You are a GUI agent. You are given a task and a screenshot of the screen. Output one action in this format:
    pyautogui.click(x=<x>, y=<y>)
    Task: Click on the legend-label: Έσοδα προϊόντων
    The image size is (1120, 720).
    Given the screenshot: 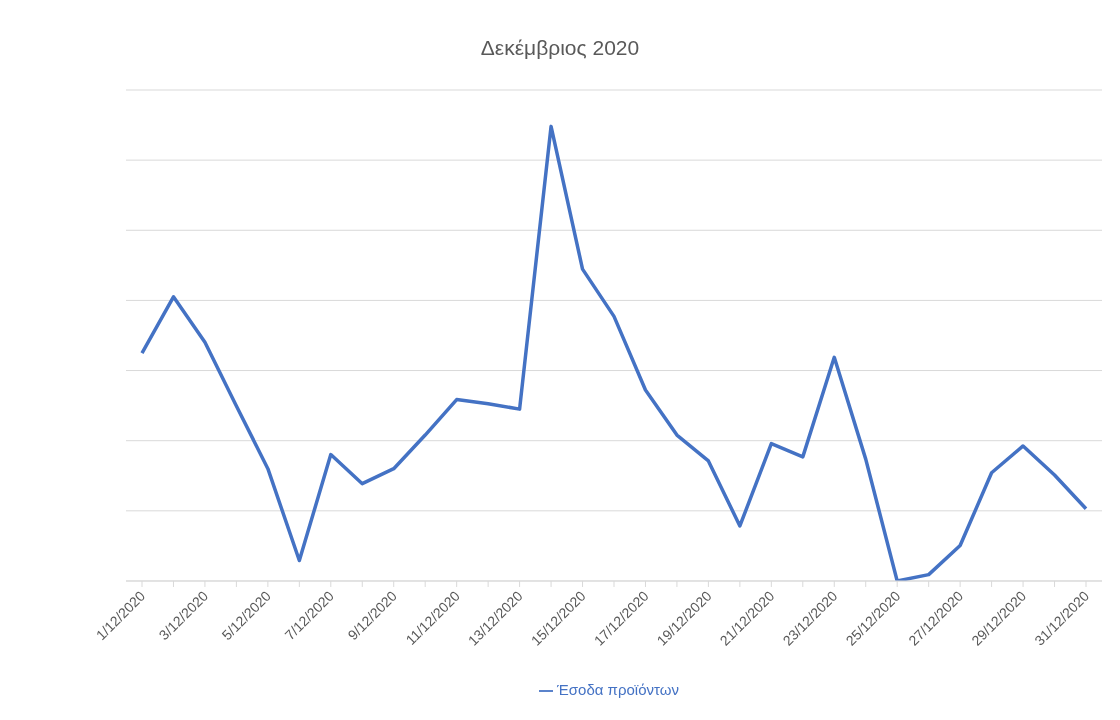 What is the action you would take?
    pyautogui.click(x=618, y=689)
    